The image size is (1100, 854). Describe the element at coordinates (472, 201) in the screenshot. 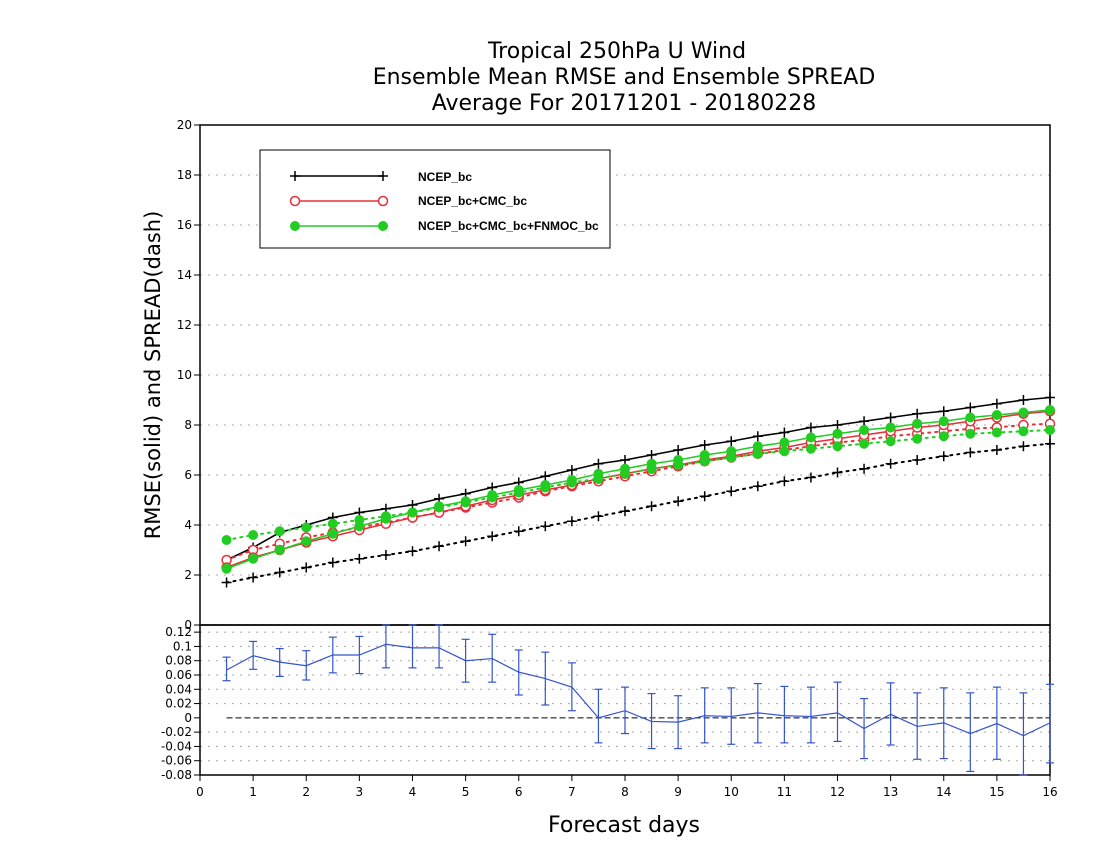

I see `legend-label-ncep-cmc: NCEP_bc+CMC_bc` at that location.